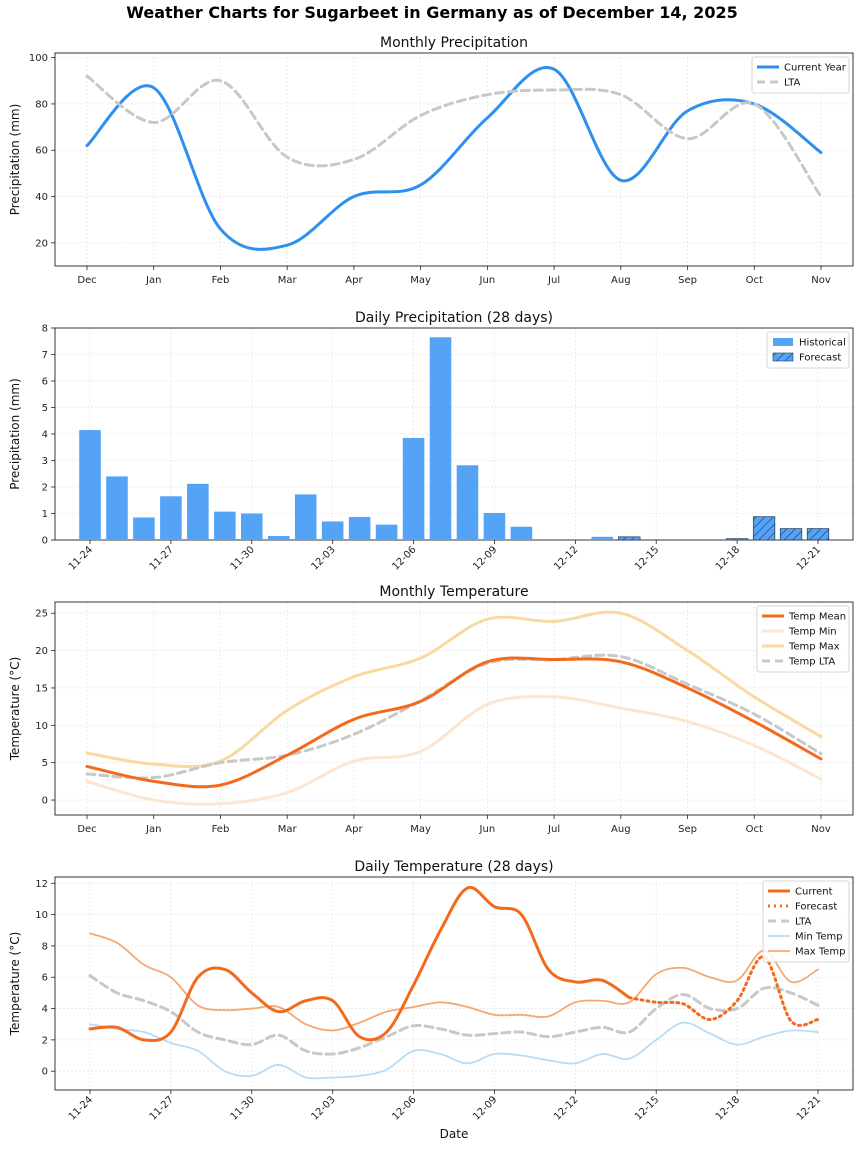 The height and width of the screenshot is (1152, 864). Describe the element at coordinates (41, 884) in the screenshot. I see `y-tick-label: 12` at that location.